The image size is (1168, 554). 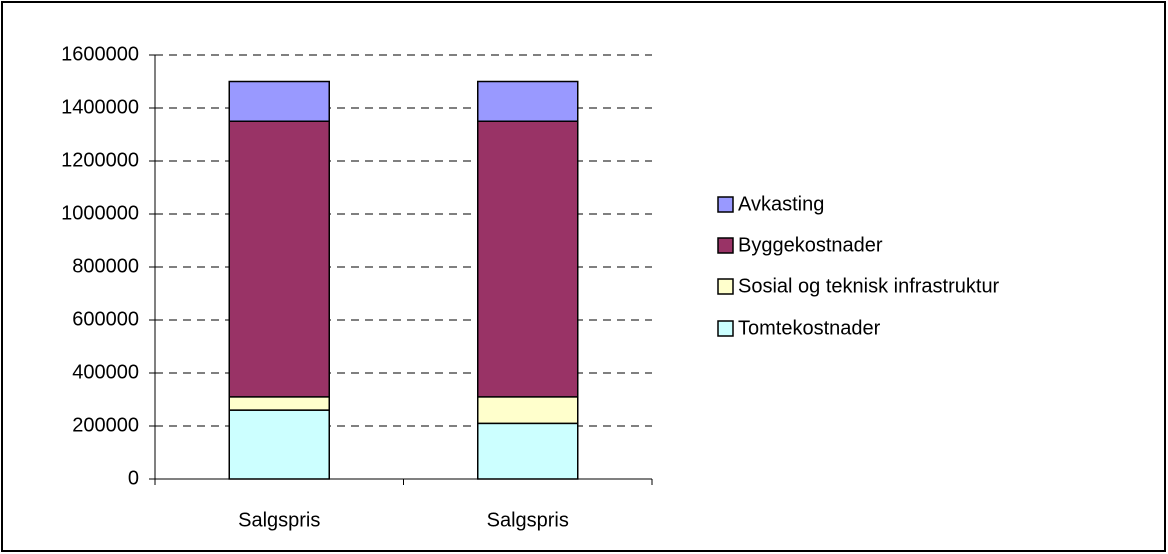 I want to click on y-tick-label: 0, so click(x=133, y=478).